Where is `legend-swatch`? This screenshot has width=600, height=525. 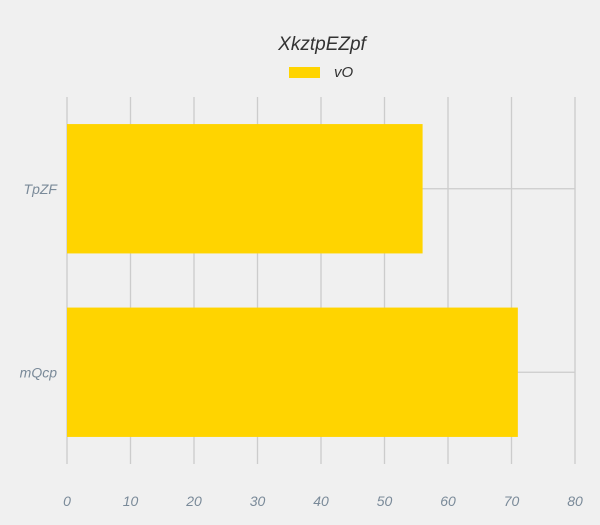 legend-swatch is located at coordinates (304, 72).